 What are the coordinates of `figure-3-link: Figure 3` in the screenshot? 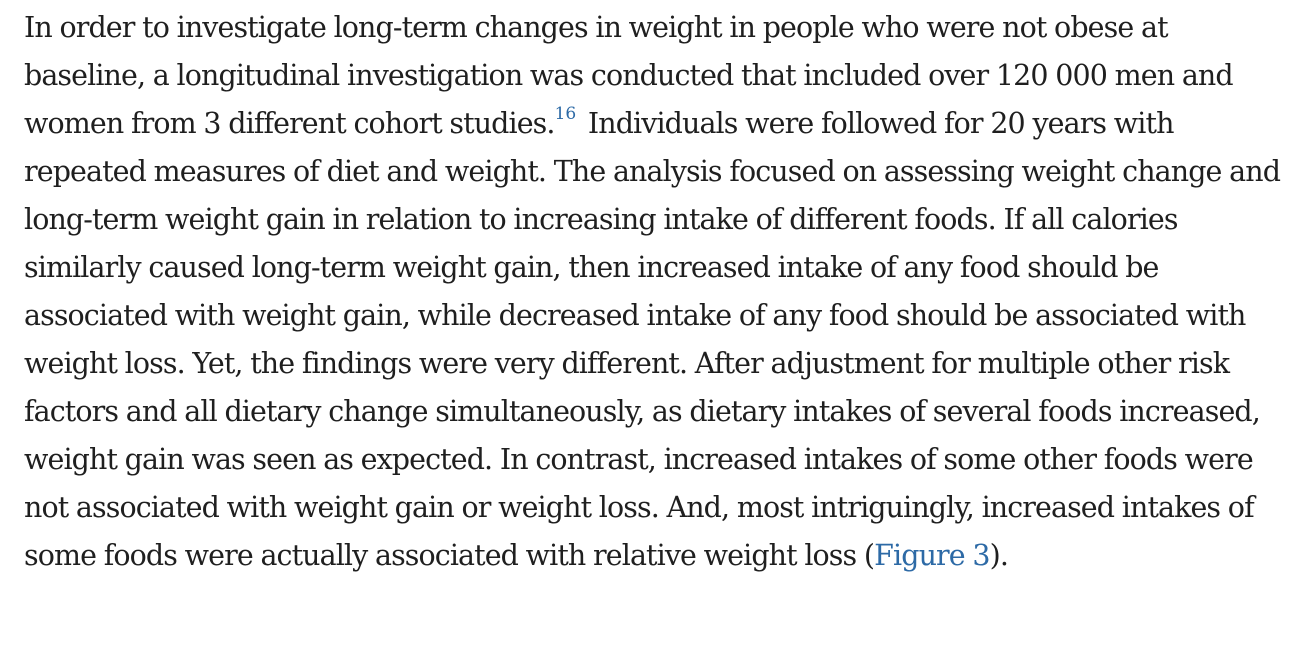 It's located at (932, 555).